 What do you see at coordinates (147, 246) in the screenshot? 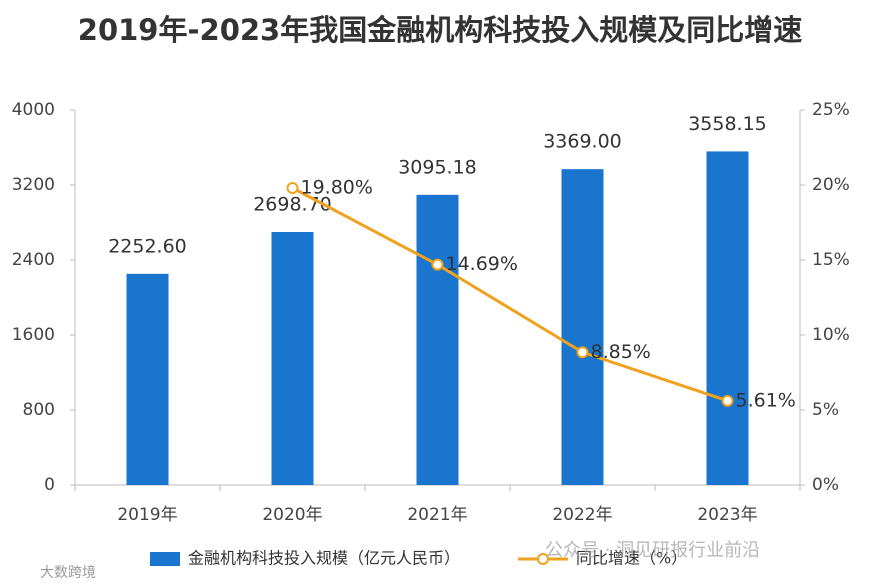
I see `bar-value-label: 2252.60` at bounding box center [147, 246].